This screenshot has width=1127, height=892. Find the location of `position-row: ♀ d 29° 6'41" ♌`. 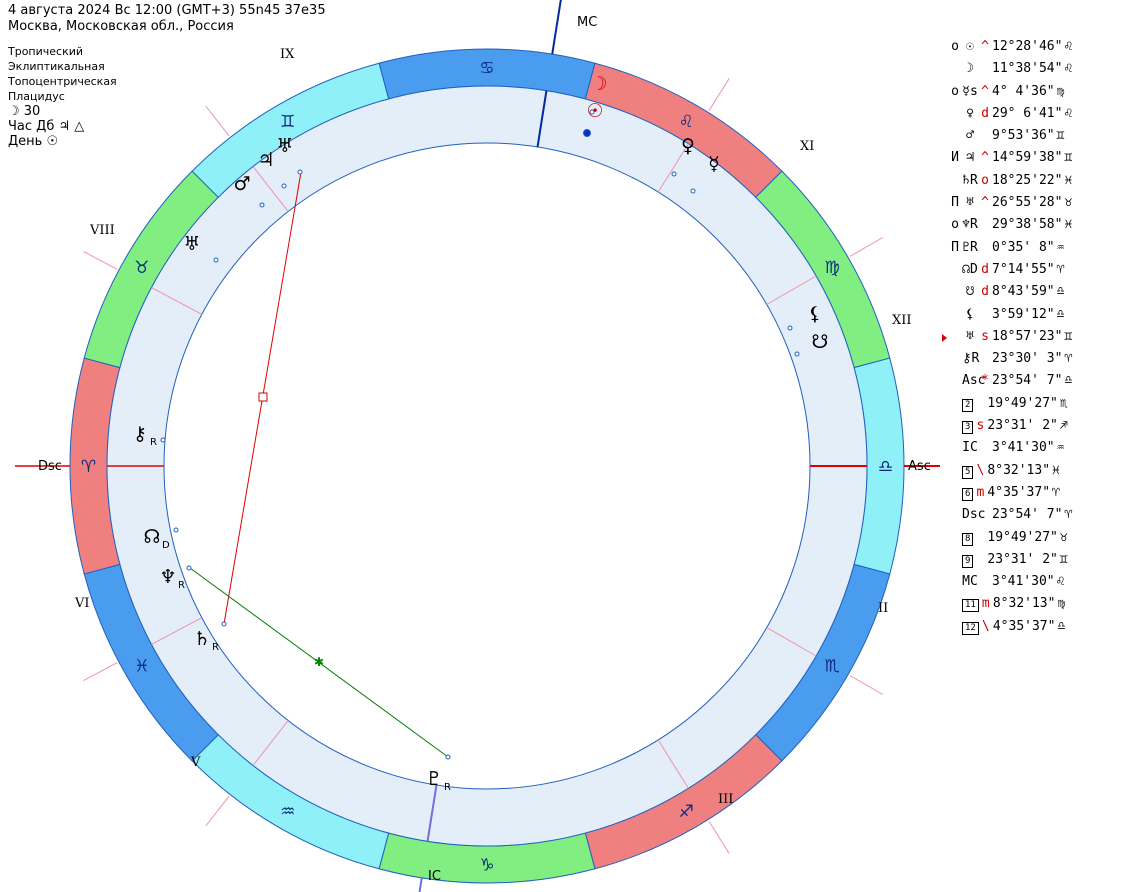

position-row: ♀ d 29° 6'41" ♌ is located at coordinates (1037, 114).